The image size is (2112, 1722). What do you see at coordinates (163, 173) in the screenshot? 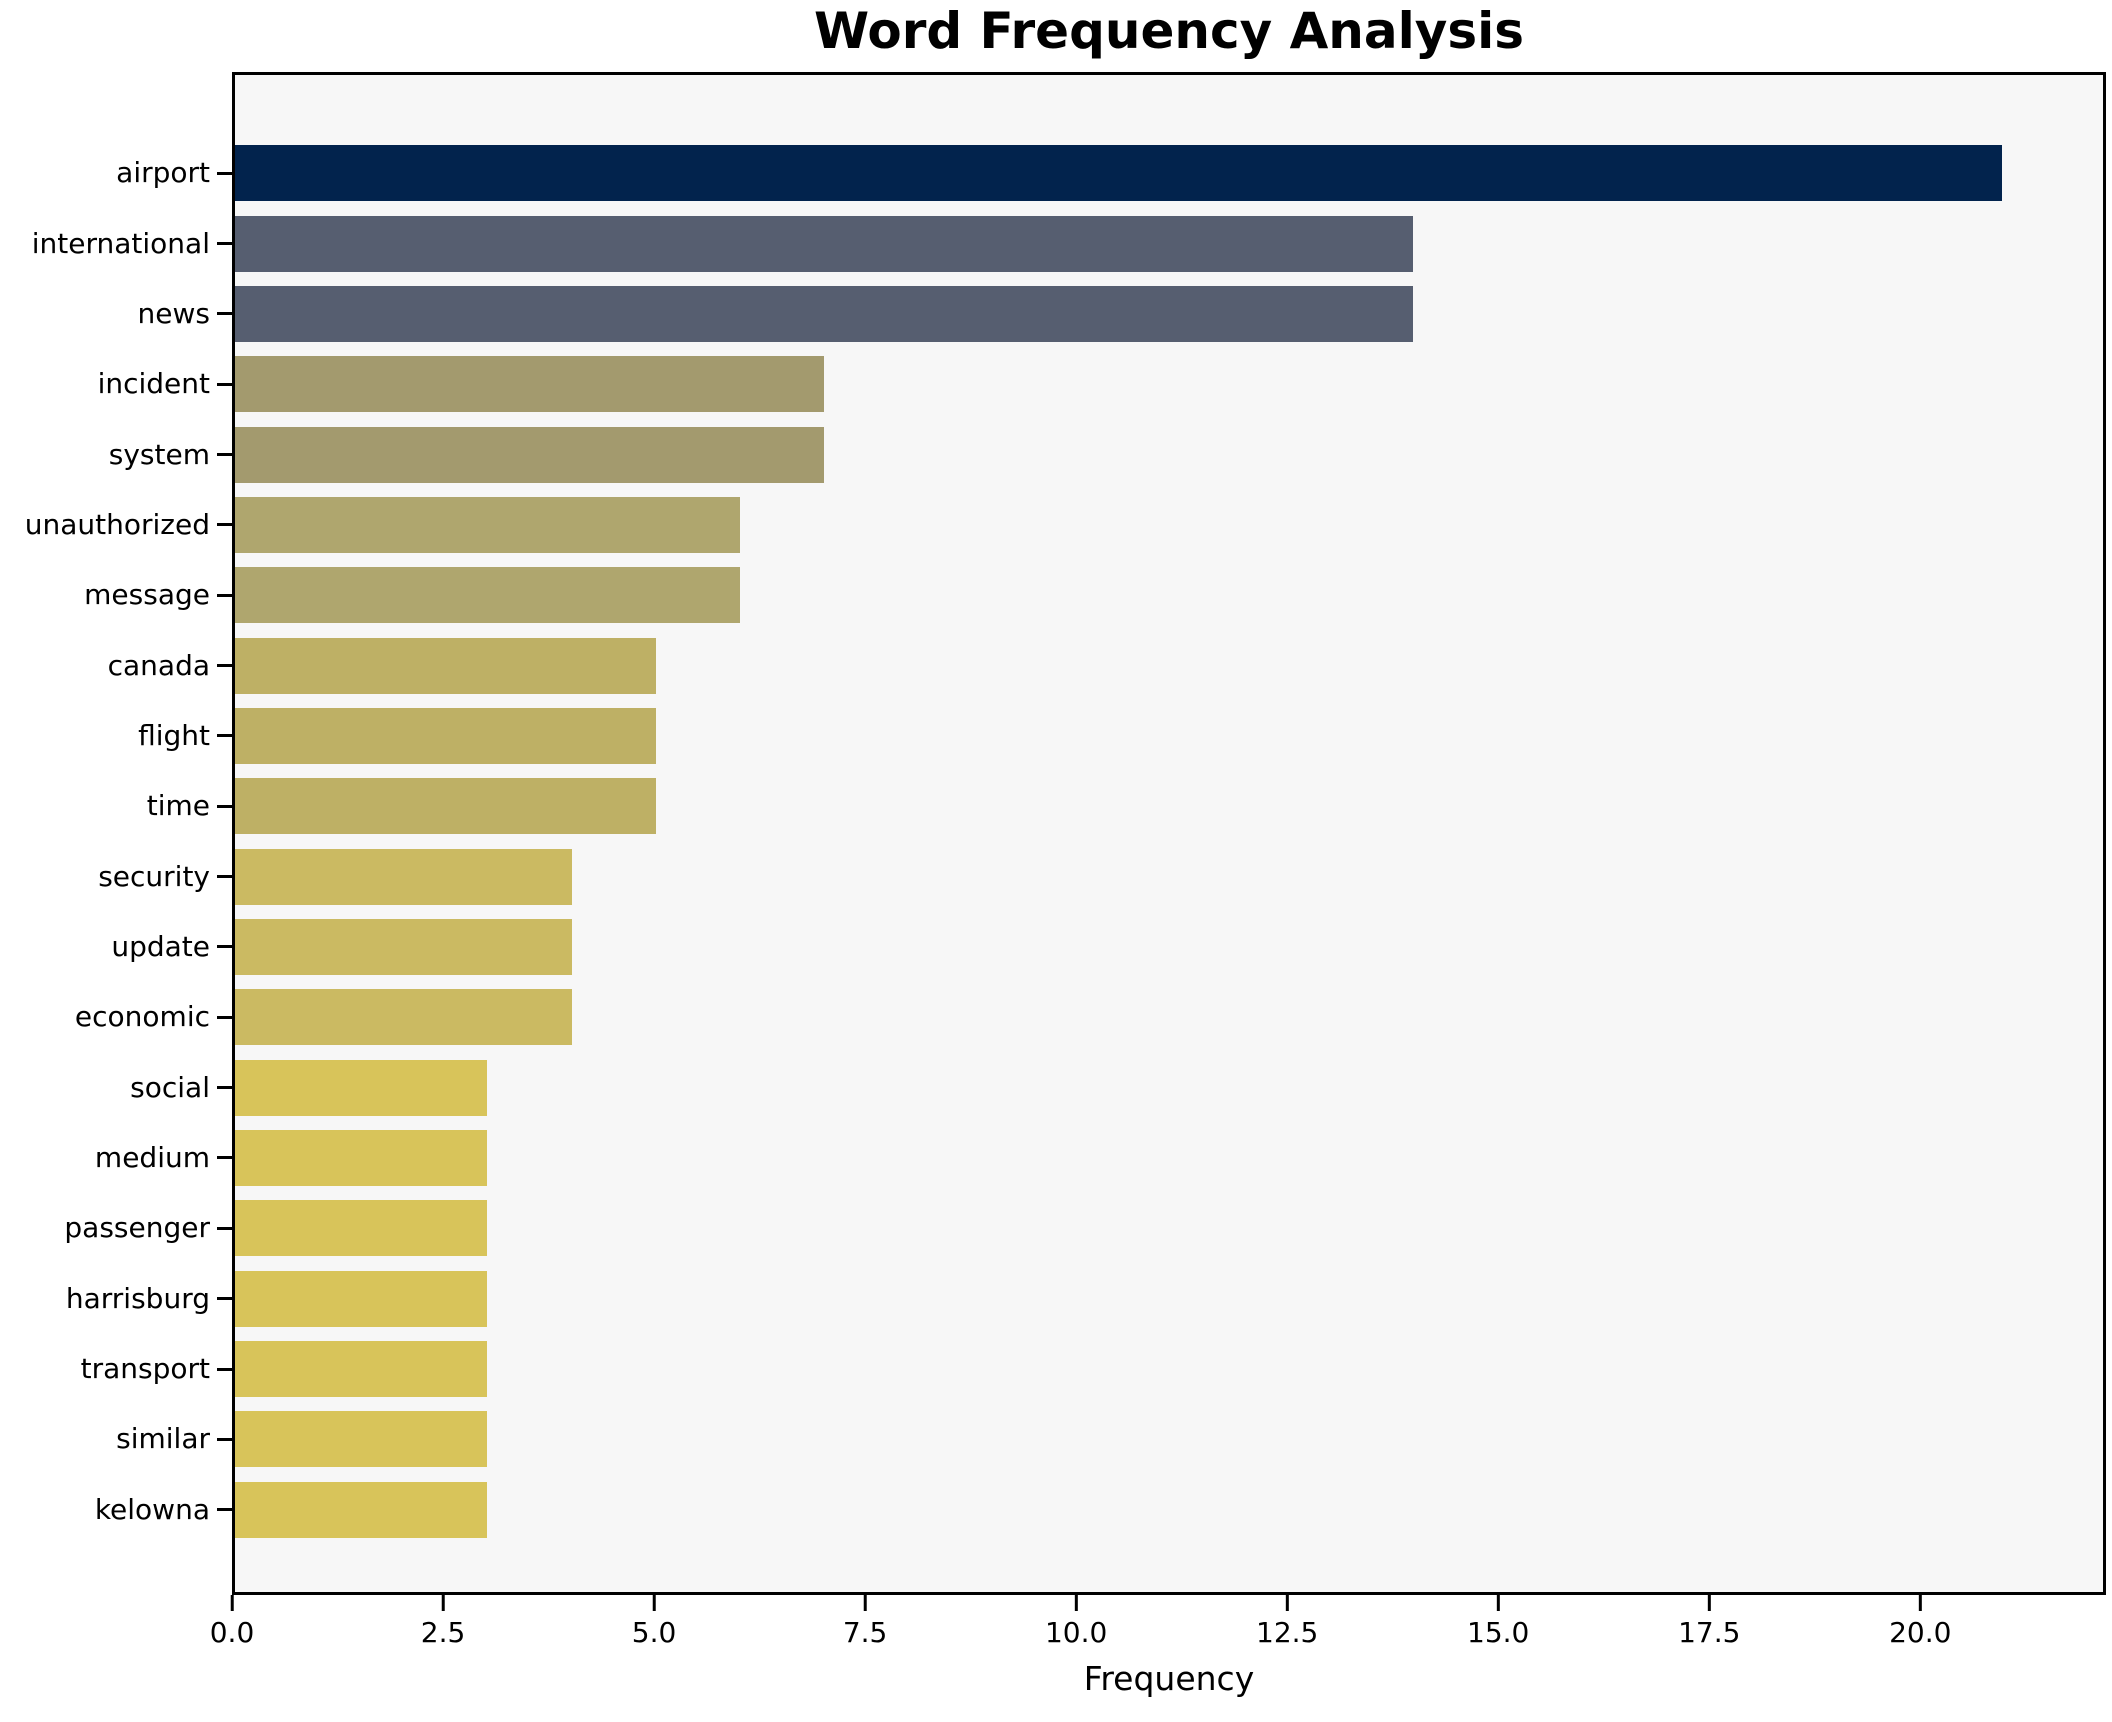
I see `bar-label: airport` at bounding box center [163, 173].